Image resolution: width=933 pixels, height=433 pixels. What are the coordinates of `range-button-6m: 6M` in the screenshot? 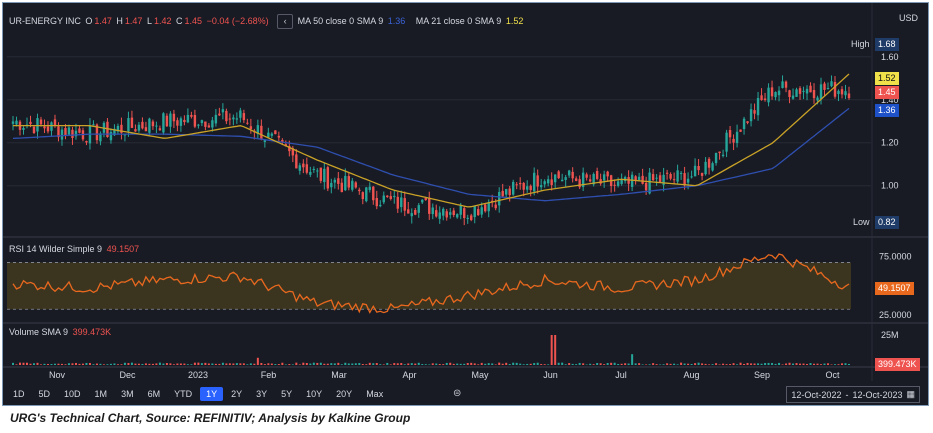 It's located at (154, 393).